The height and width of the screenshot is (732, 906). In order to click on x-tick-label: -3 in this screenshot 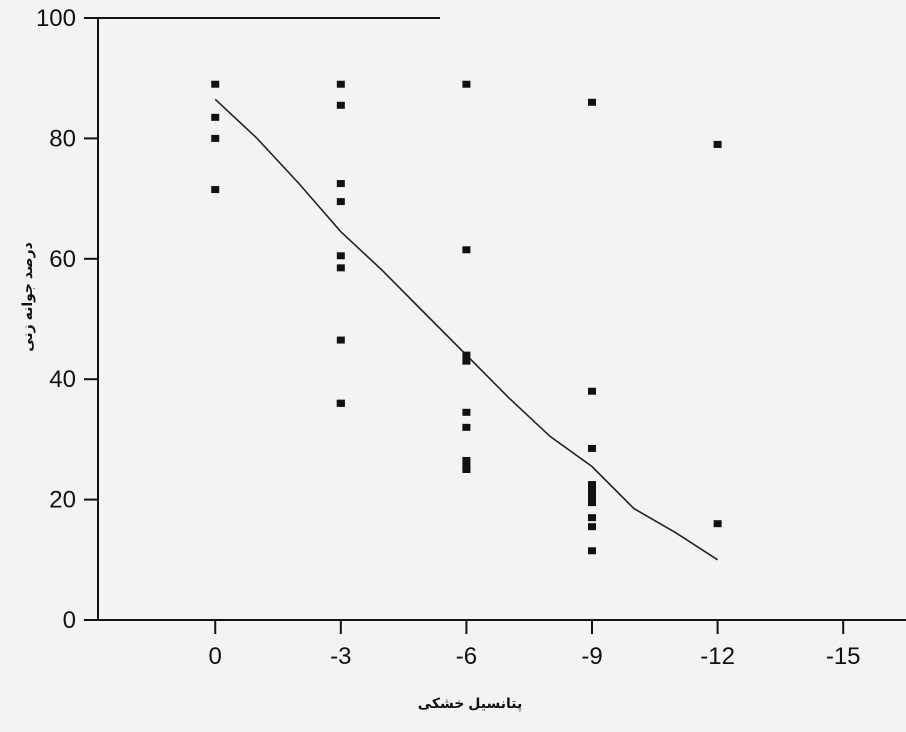, I will do `click(340, 656)`.